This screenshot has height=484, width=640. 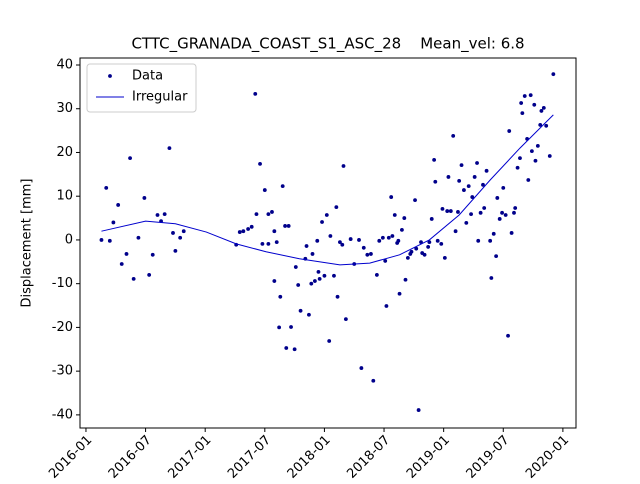 I want to click on y-tick-label: 40, so click(x=64, y=64).